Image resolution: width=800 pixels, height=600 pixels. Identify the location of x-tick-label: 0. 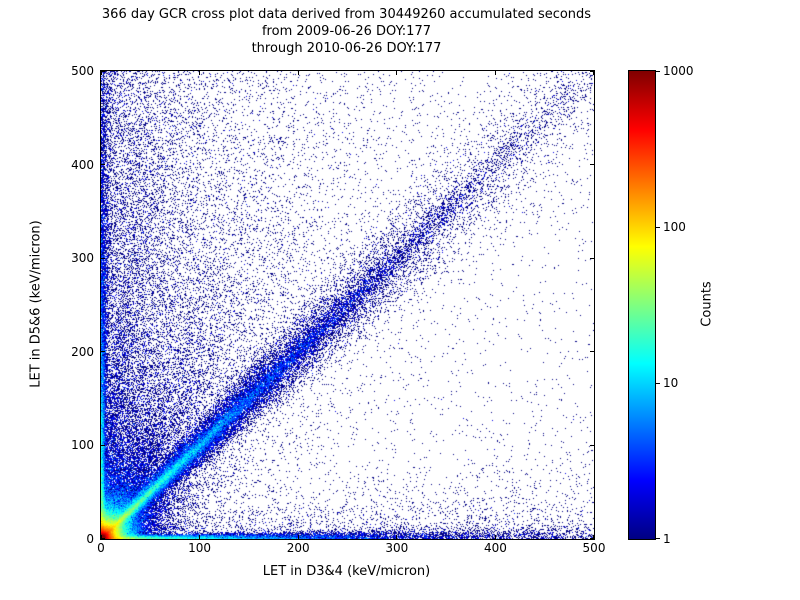
(101, 548).